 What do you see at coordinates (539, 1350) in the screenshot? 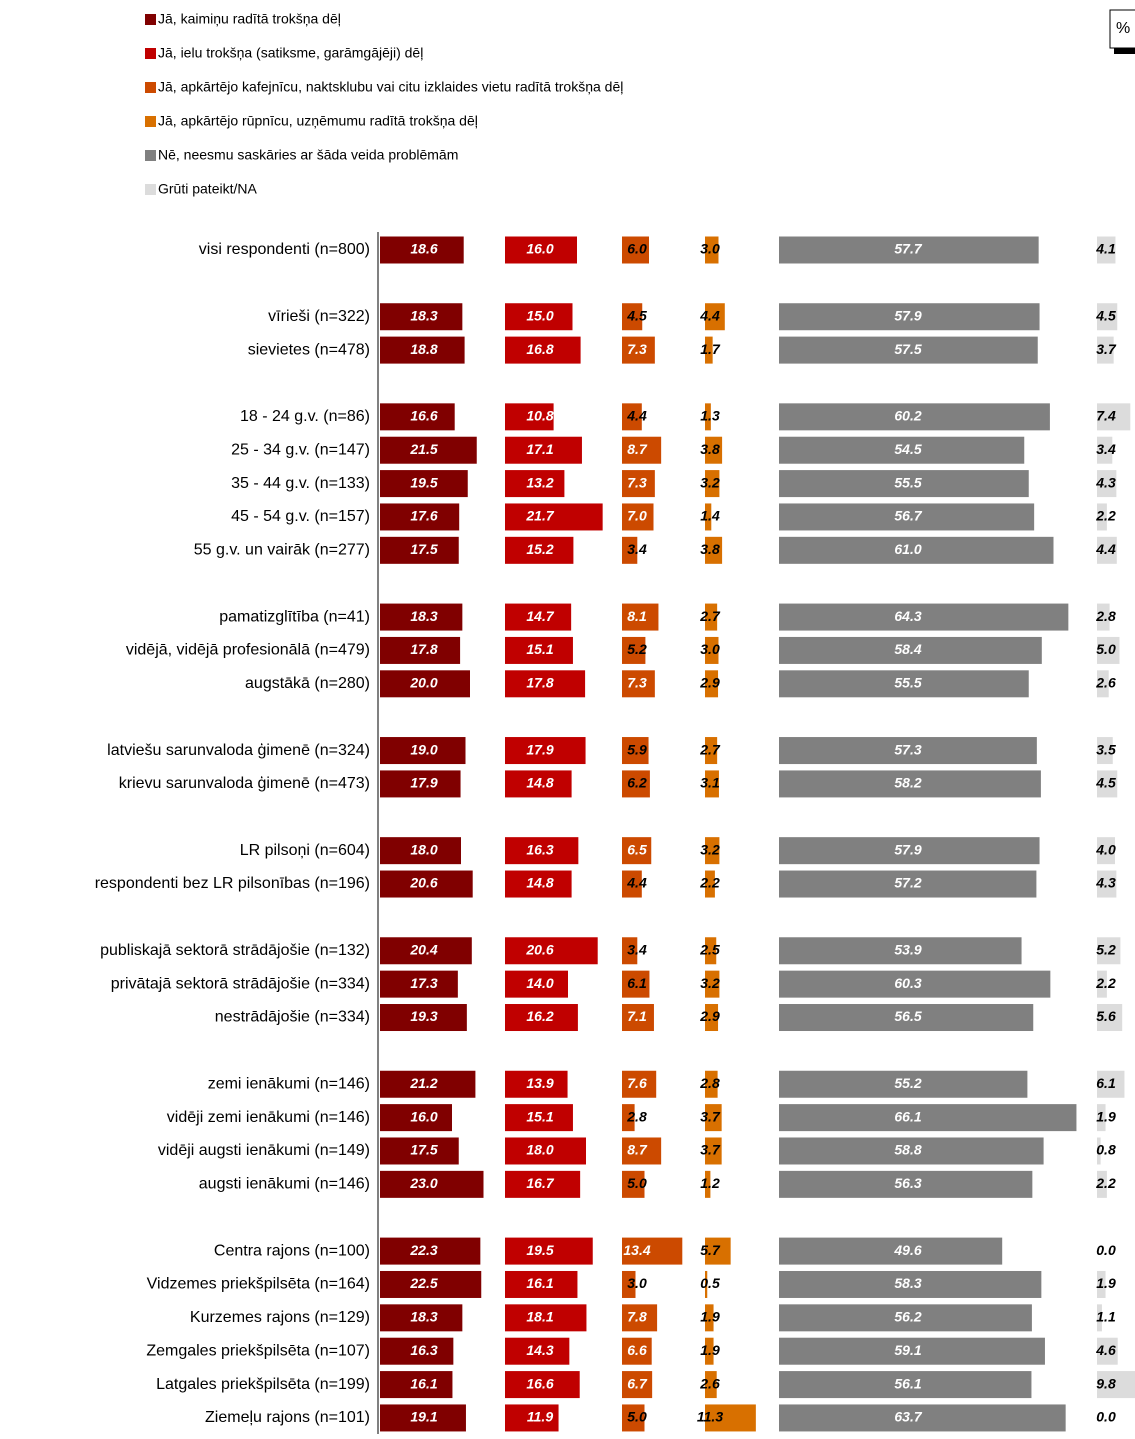
I see `value-label: 14.3` at bounding box center [539, 1350].